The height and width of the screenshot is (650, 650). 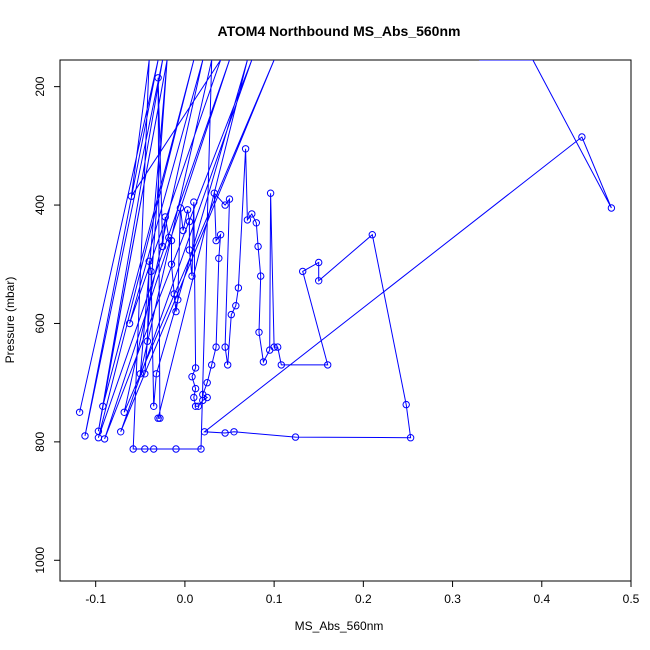 What do you see at coordinates (10, 320) in the screenshot?
I see `y-axis-label: Pressure (mbar)` at bounding box center [10, 320].